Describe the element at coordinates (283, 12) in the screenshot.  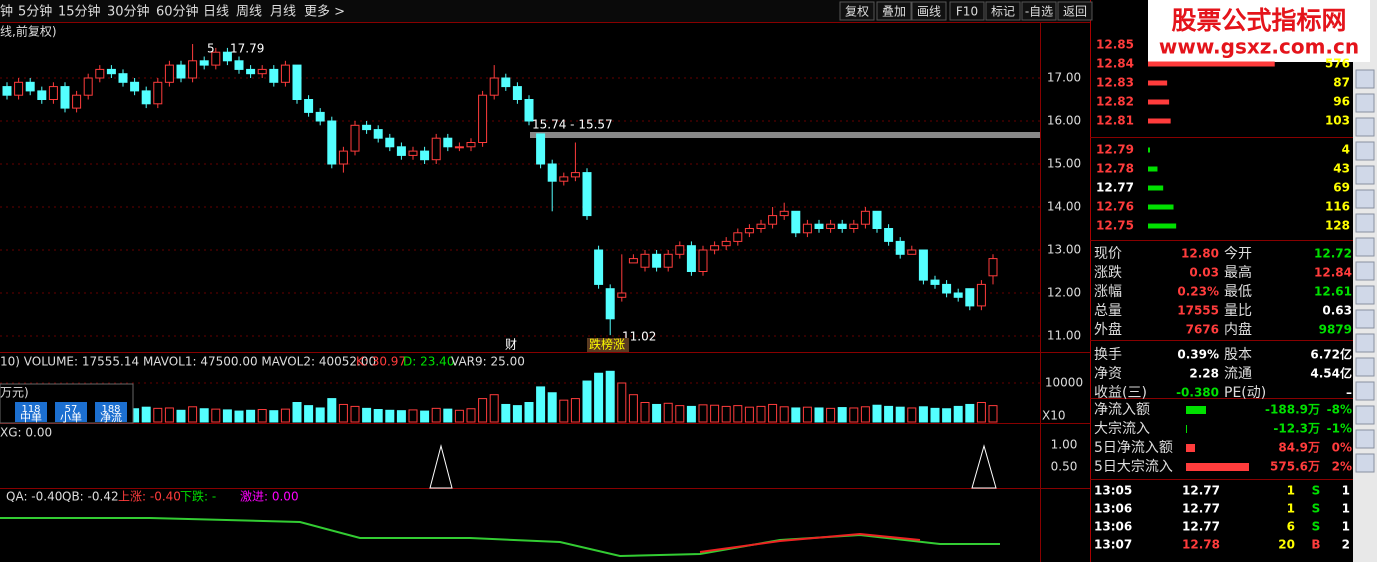
I see `tab: 月线` at that location.